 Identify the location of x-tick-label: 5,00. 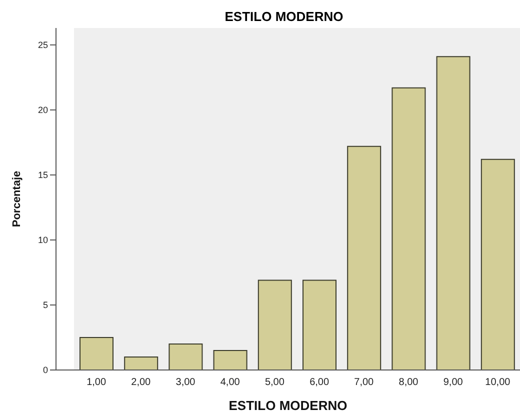
(274, 382).